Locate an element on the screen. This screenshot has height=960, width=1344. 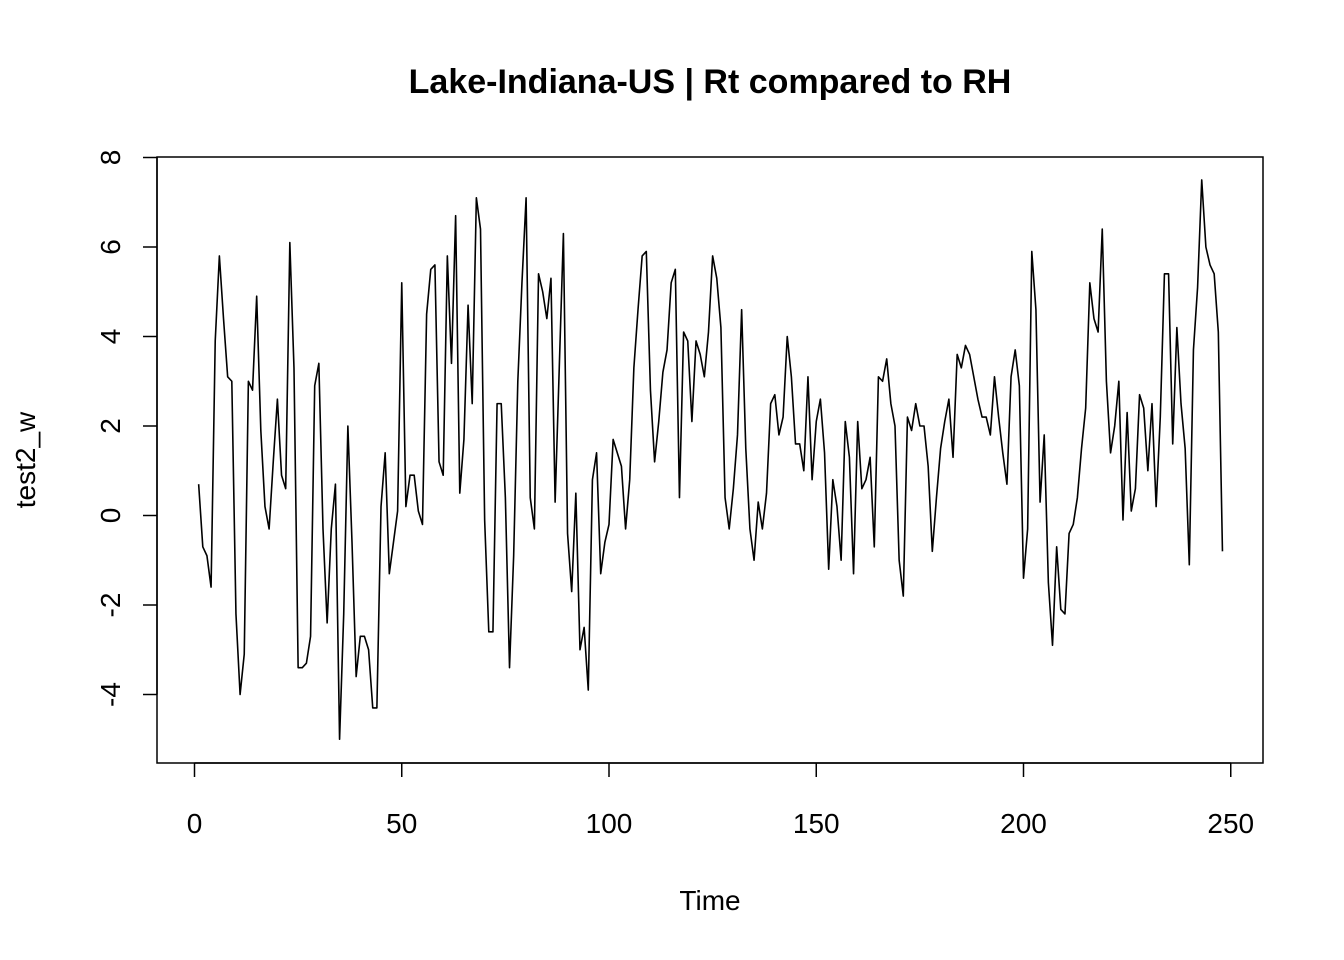
chart-title: Lake-Indiana-US | Rt compared to RH is located at coordinates (710, 82).